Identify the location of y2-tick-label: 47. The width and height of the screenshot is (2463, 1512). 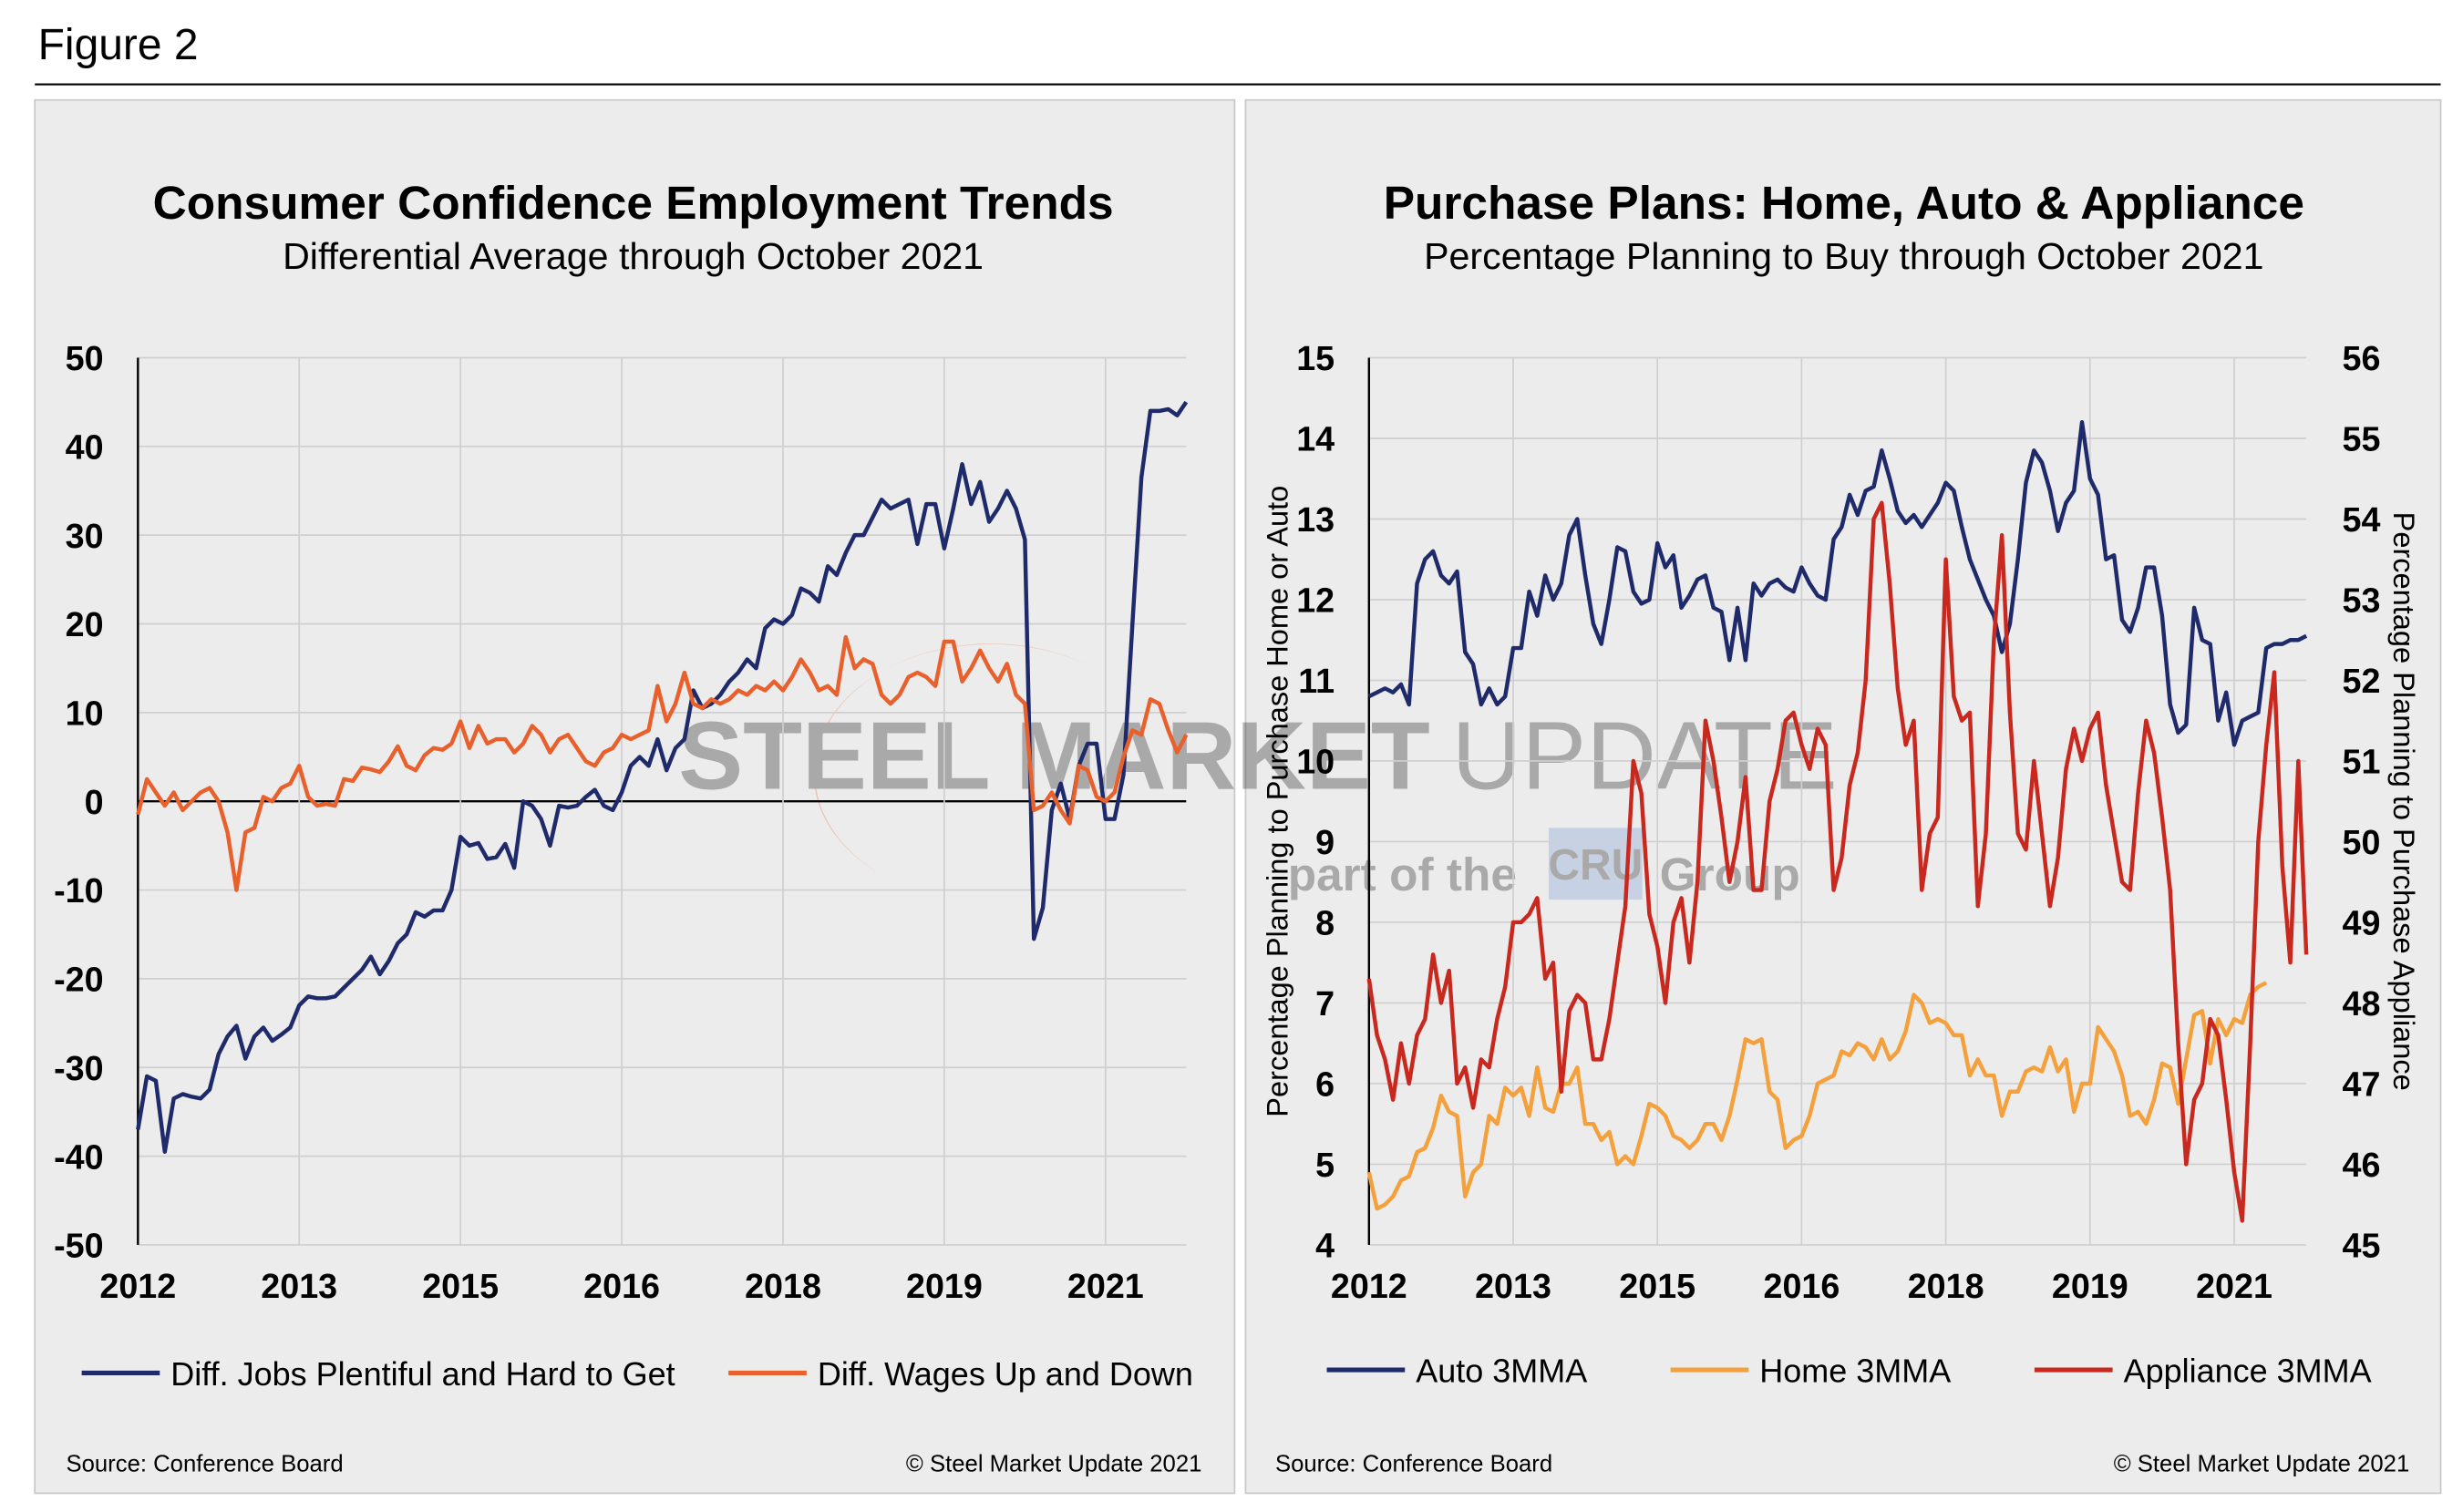
(2362, 1084).